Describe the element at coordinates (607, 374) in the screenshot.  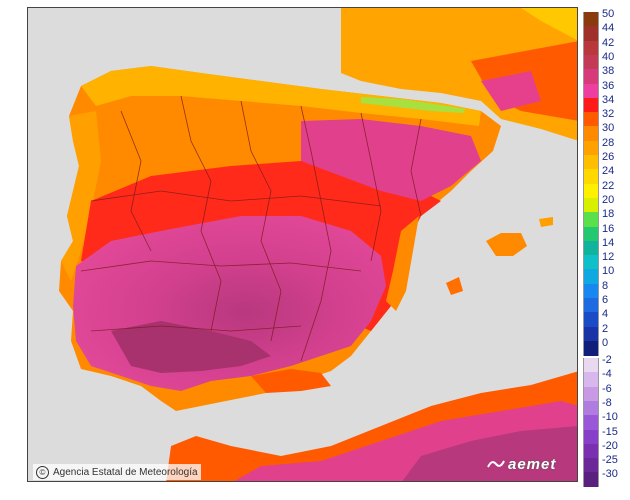
I see `legend-cold-label-1: -4` at that location.